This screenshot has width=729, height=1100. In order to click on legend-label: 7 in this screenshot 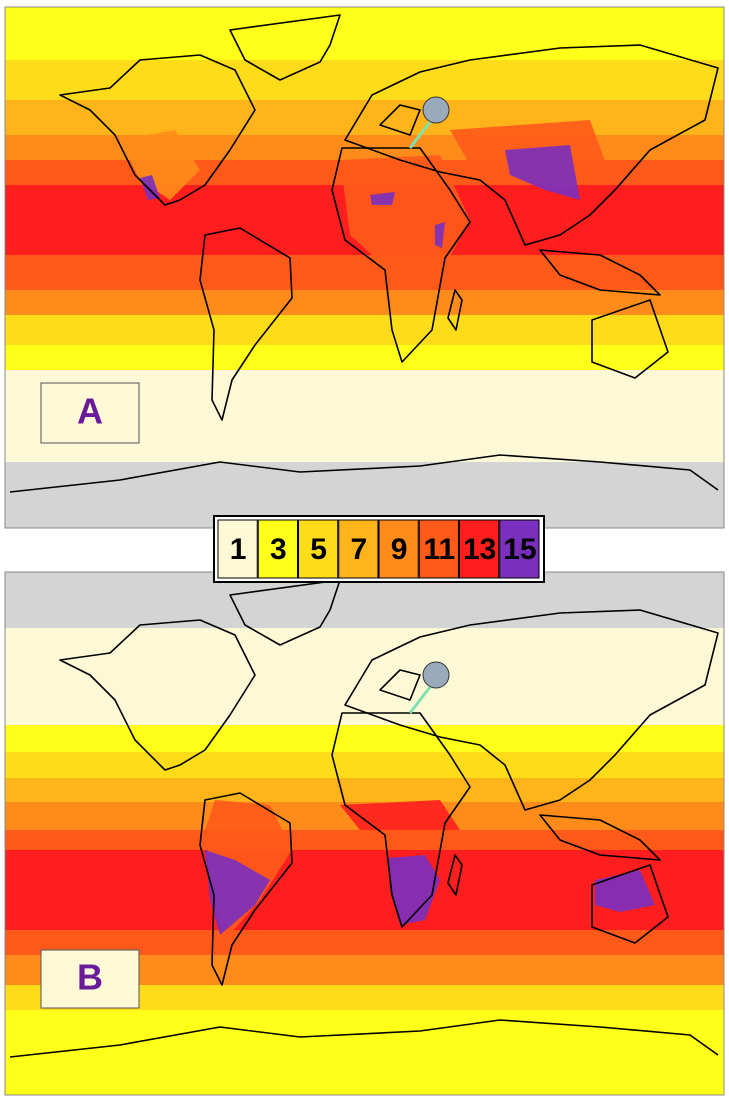, I will do `click(359, 549)`.